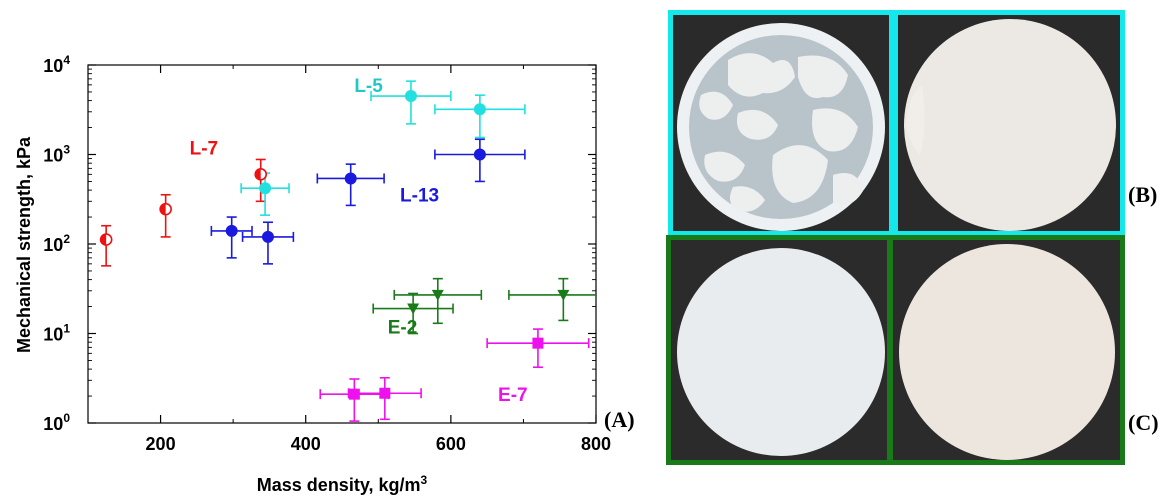 The height and width of the screenshot is (498, 1167). Describe the element at coordinates (342, 484) in the screenshot. I see `x-axis-title: Mass density, kg/m3` at that location.